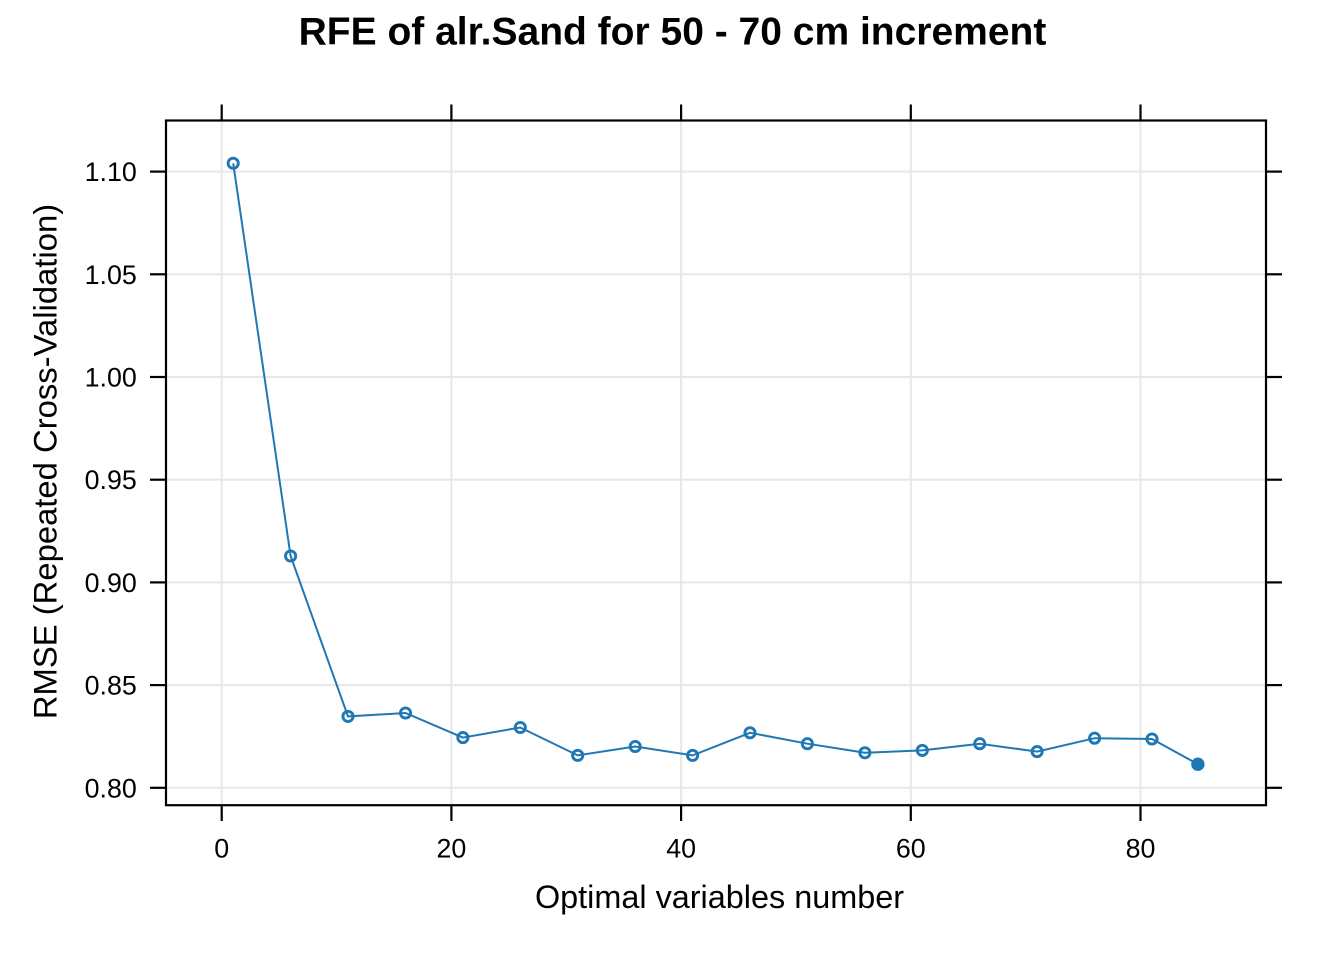  Describe the element at coordinates (1141, 849) in the screenshot. I see `svg-text: 80` at that location.